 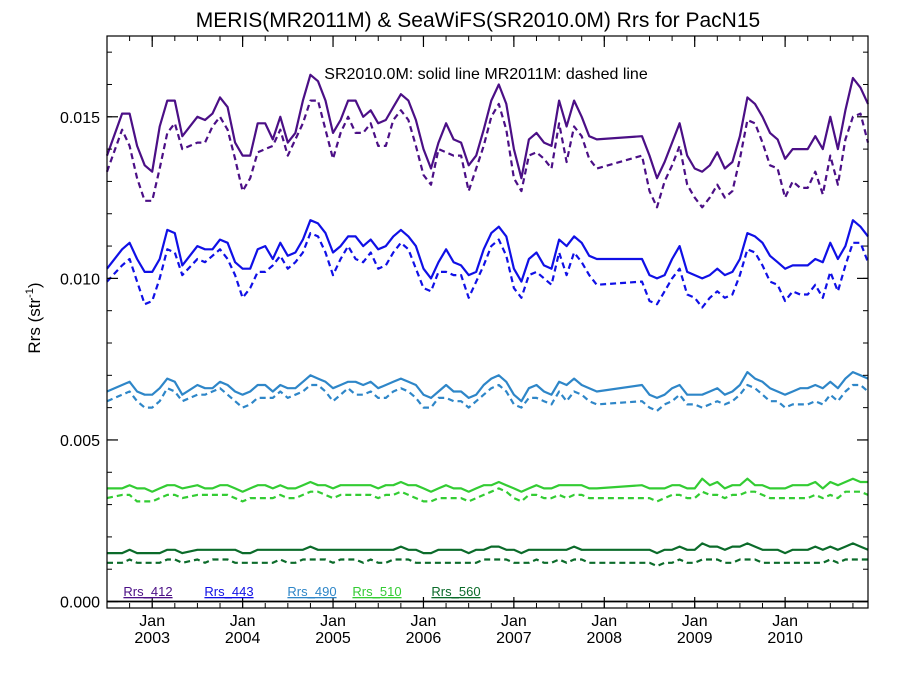 I want to click on legend-label-rrs-412: Rrs_412, so click(x=147, y=591).